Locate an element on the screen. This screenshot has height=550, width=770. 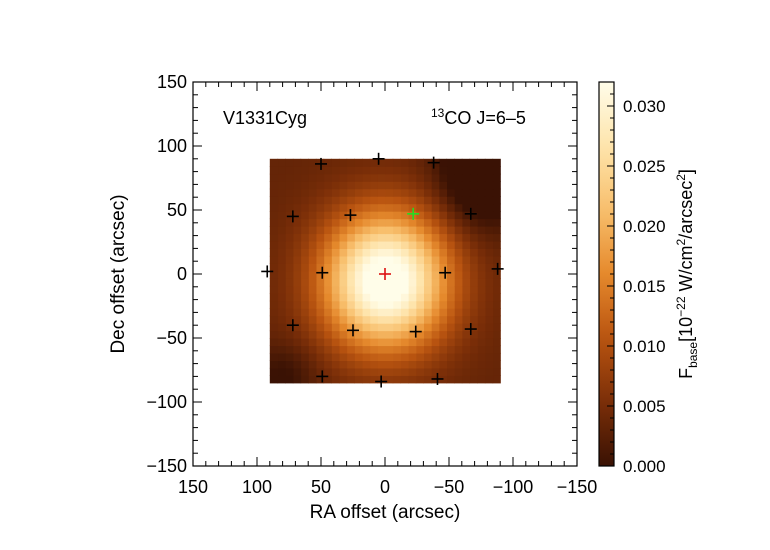
y-tick-label: −100 is located at coordinates (166, 402).